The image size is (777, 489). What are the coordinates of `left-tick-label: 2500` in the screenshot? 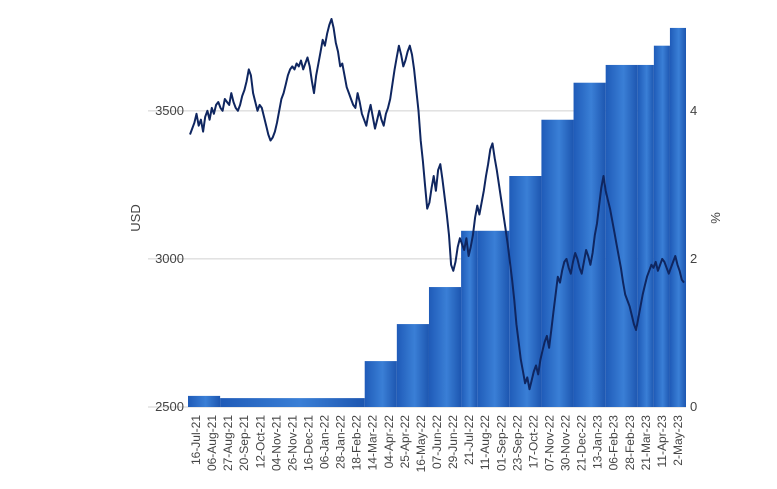 It's located at (169, 406).